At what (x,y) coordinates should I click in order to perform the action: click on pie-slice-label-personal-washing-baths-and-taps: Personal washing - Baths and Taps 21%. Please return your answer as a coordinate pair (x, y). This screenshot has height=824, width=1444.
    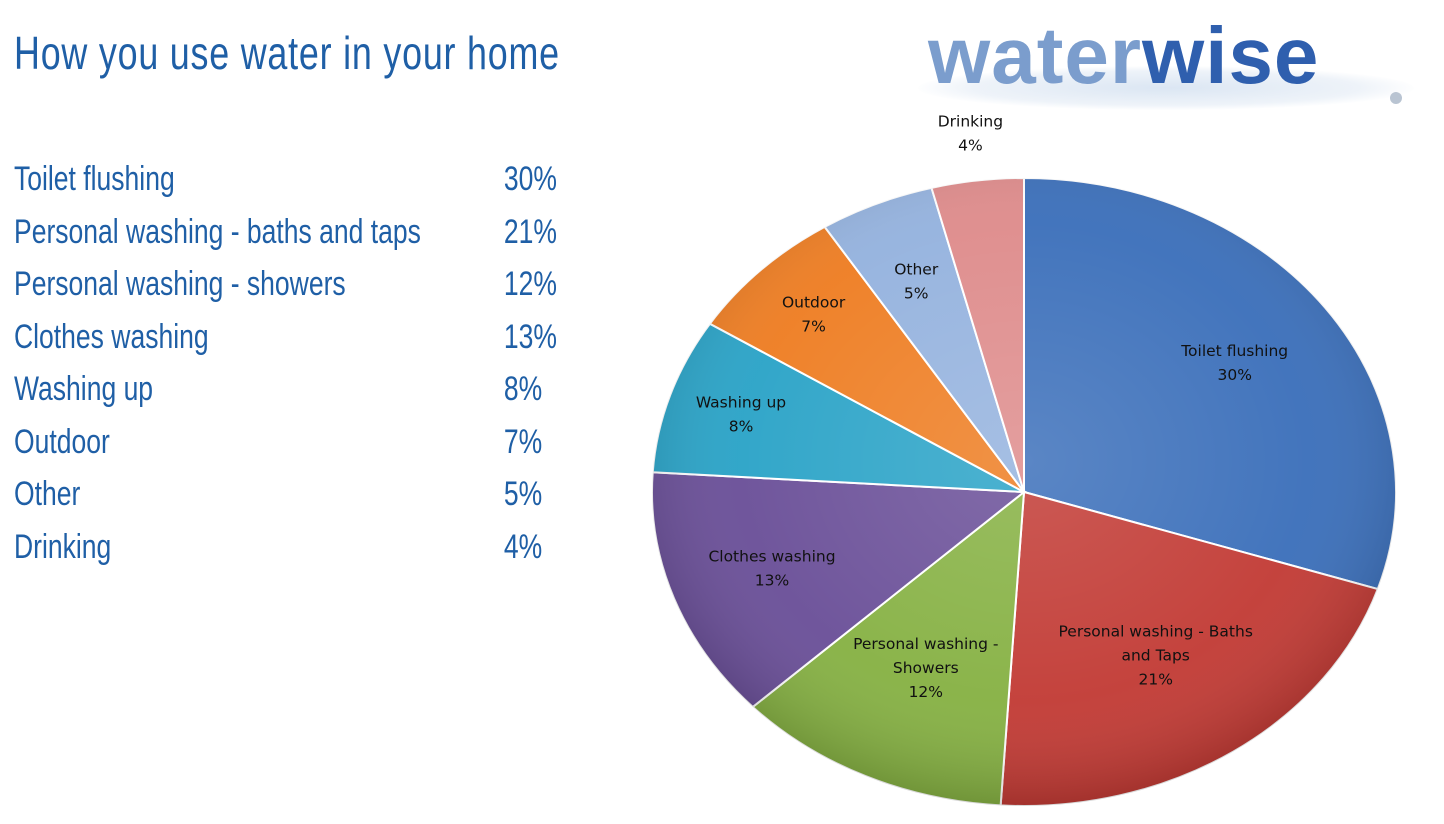
    Looking at the image, I should click on (1155, 656).